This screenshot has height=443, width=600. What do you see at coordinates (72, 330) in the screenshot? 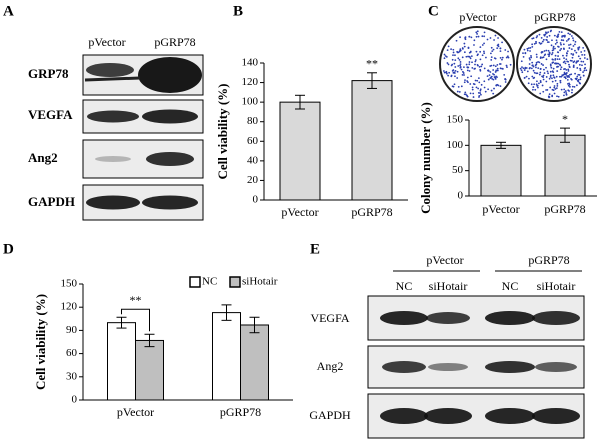
I see `y-tick-label: 90` at bounding box center [72, 330].